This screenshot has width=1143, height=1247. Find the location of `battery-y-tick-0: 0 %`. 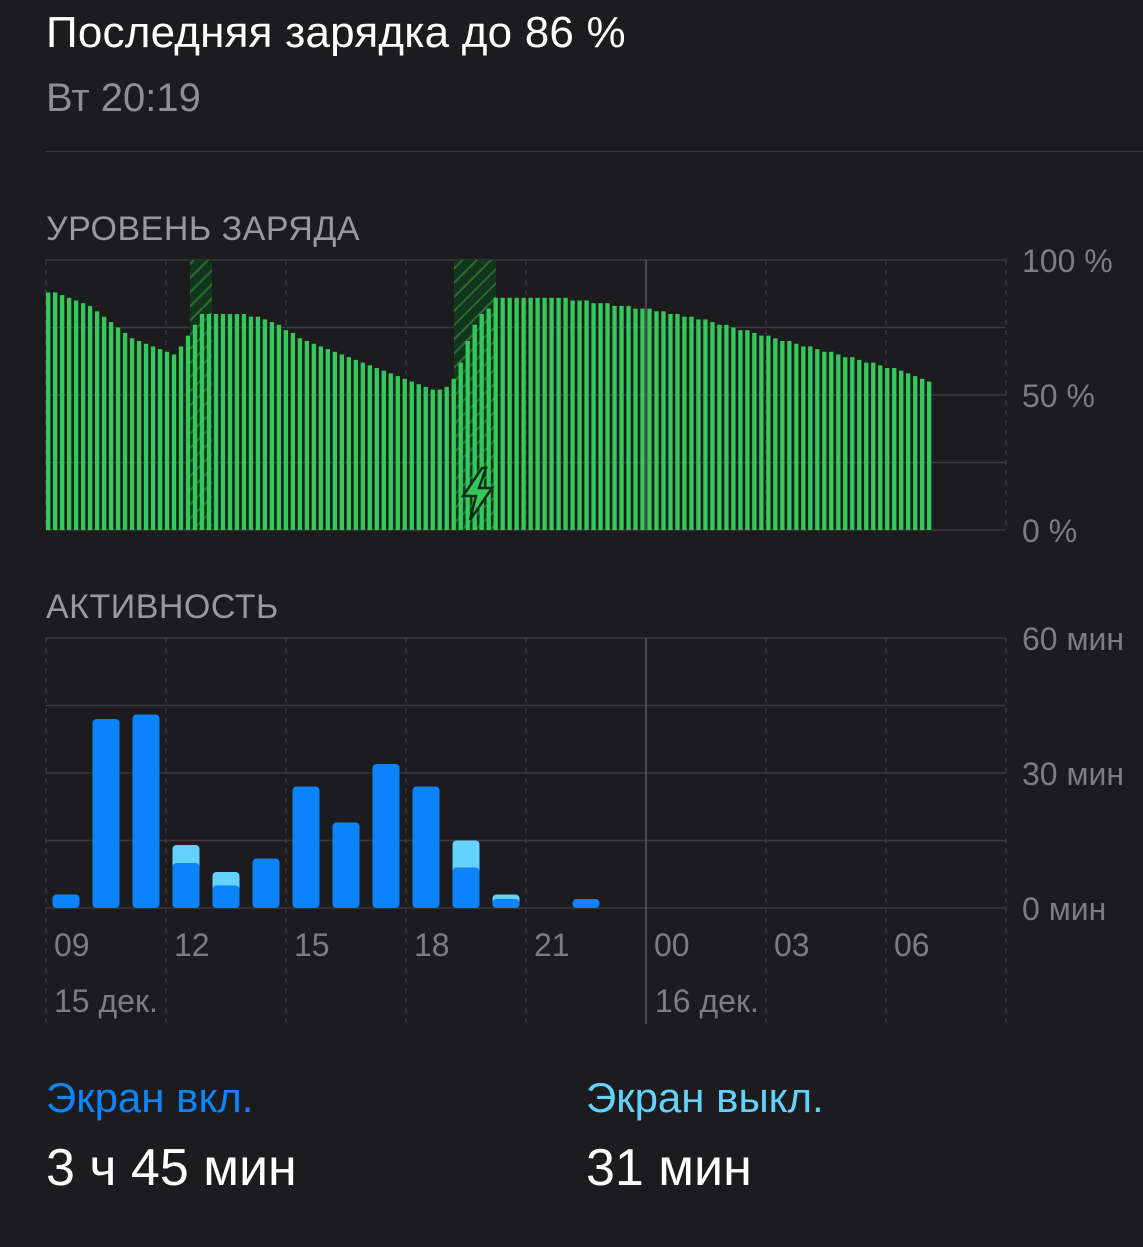

battery-y-tick-0: 0 % is located at coordinates (1049, 531).